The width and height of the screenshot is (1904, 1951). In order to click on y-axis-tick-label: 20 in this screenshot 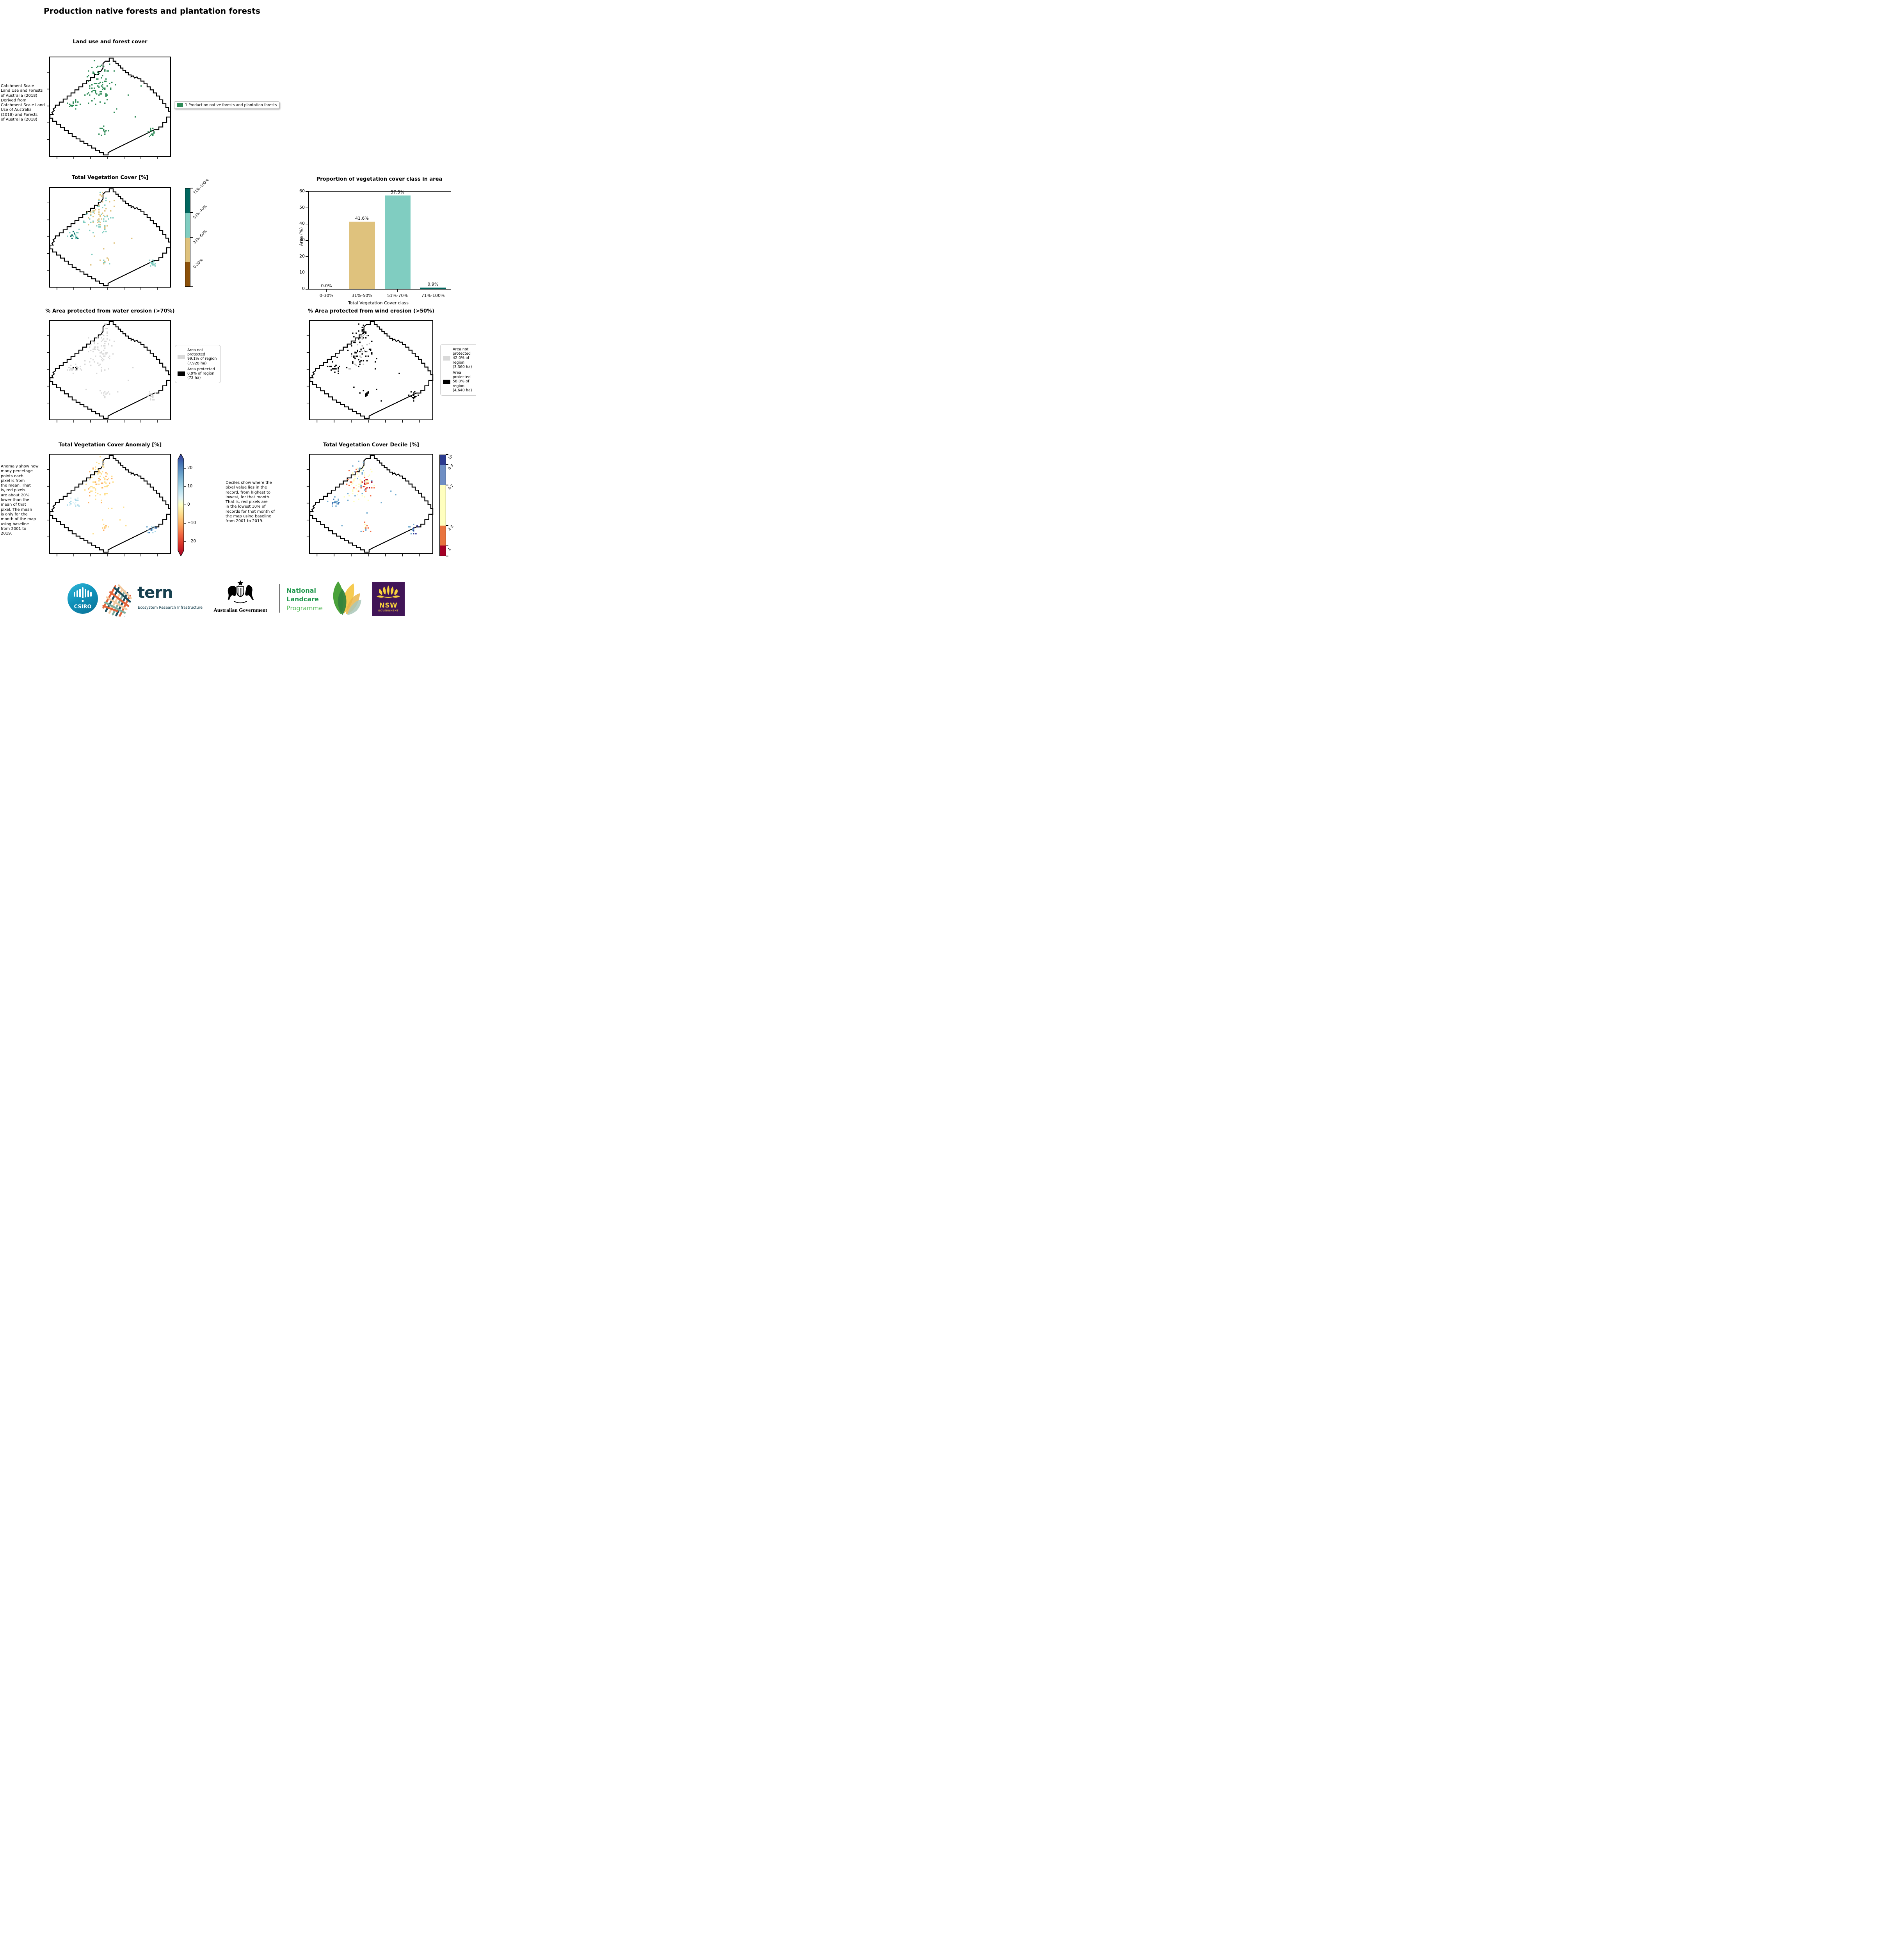, I will do `click(302, 256)`.